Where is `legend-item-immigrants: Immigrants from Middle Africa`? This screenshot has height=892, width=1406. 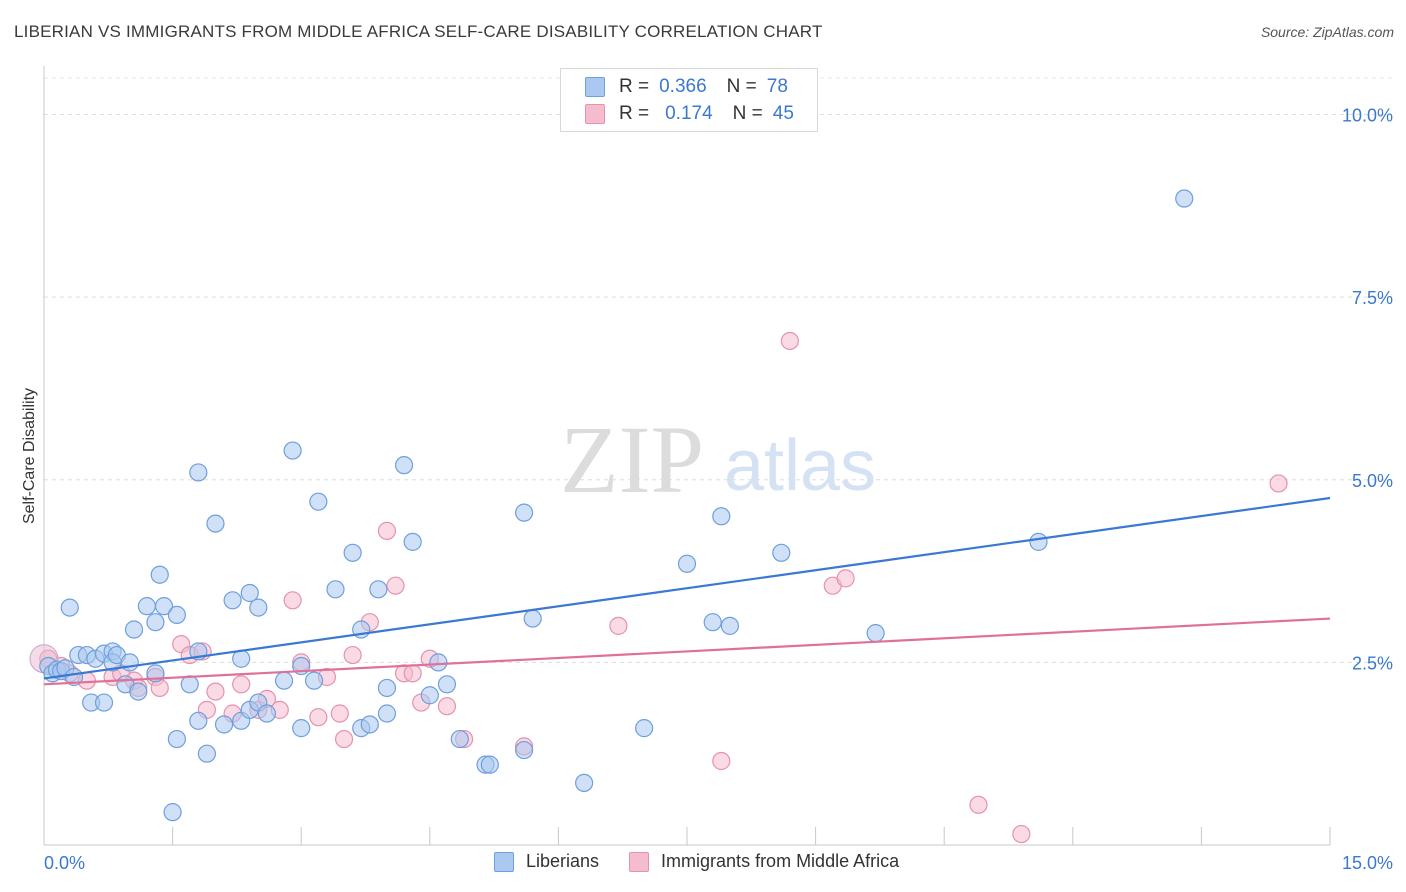 legend-item-immigrants: Immigrants from Middle Africa is located at coordinates (764, 861).